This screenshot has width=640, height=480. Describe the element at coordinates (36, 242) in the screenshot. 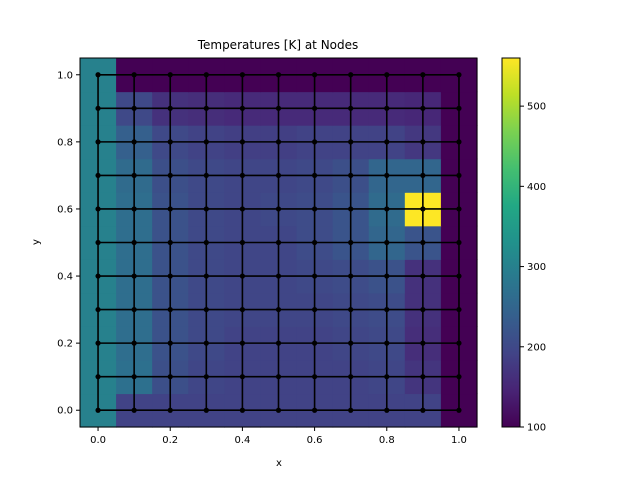

I see `y-axis-label: y` at that location.